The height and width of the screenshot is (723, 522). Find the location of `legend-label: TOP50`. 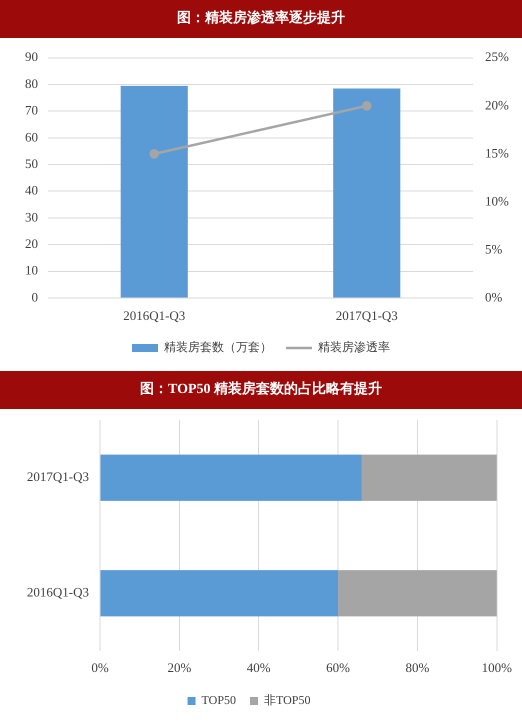

legend-label: TOP50 is located at coordinates (219, 700).